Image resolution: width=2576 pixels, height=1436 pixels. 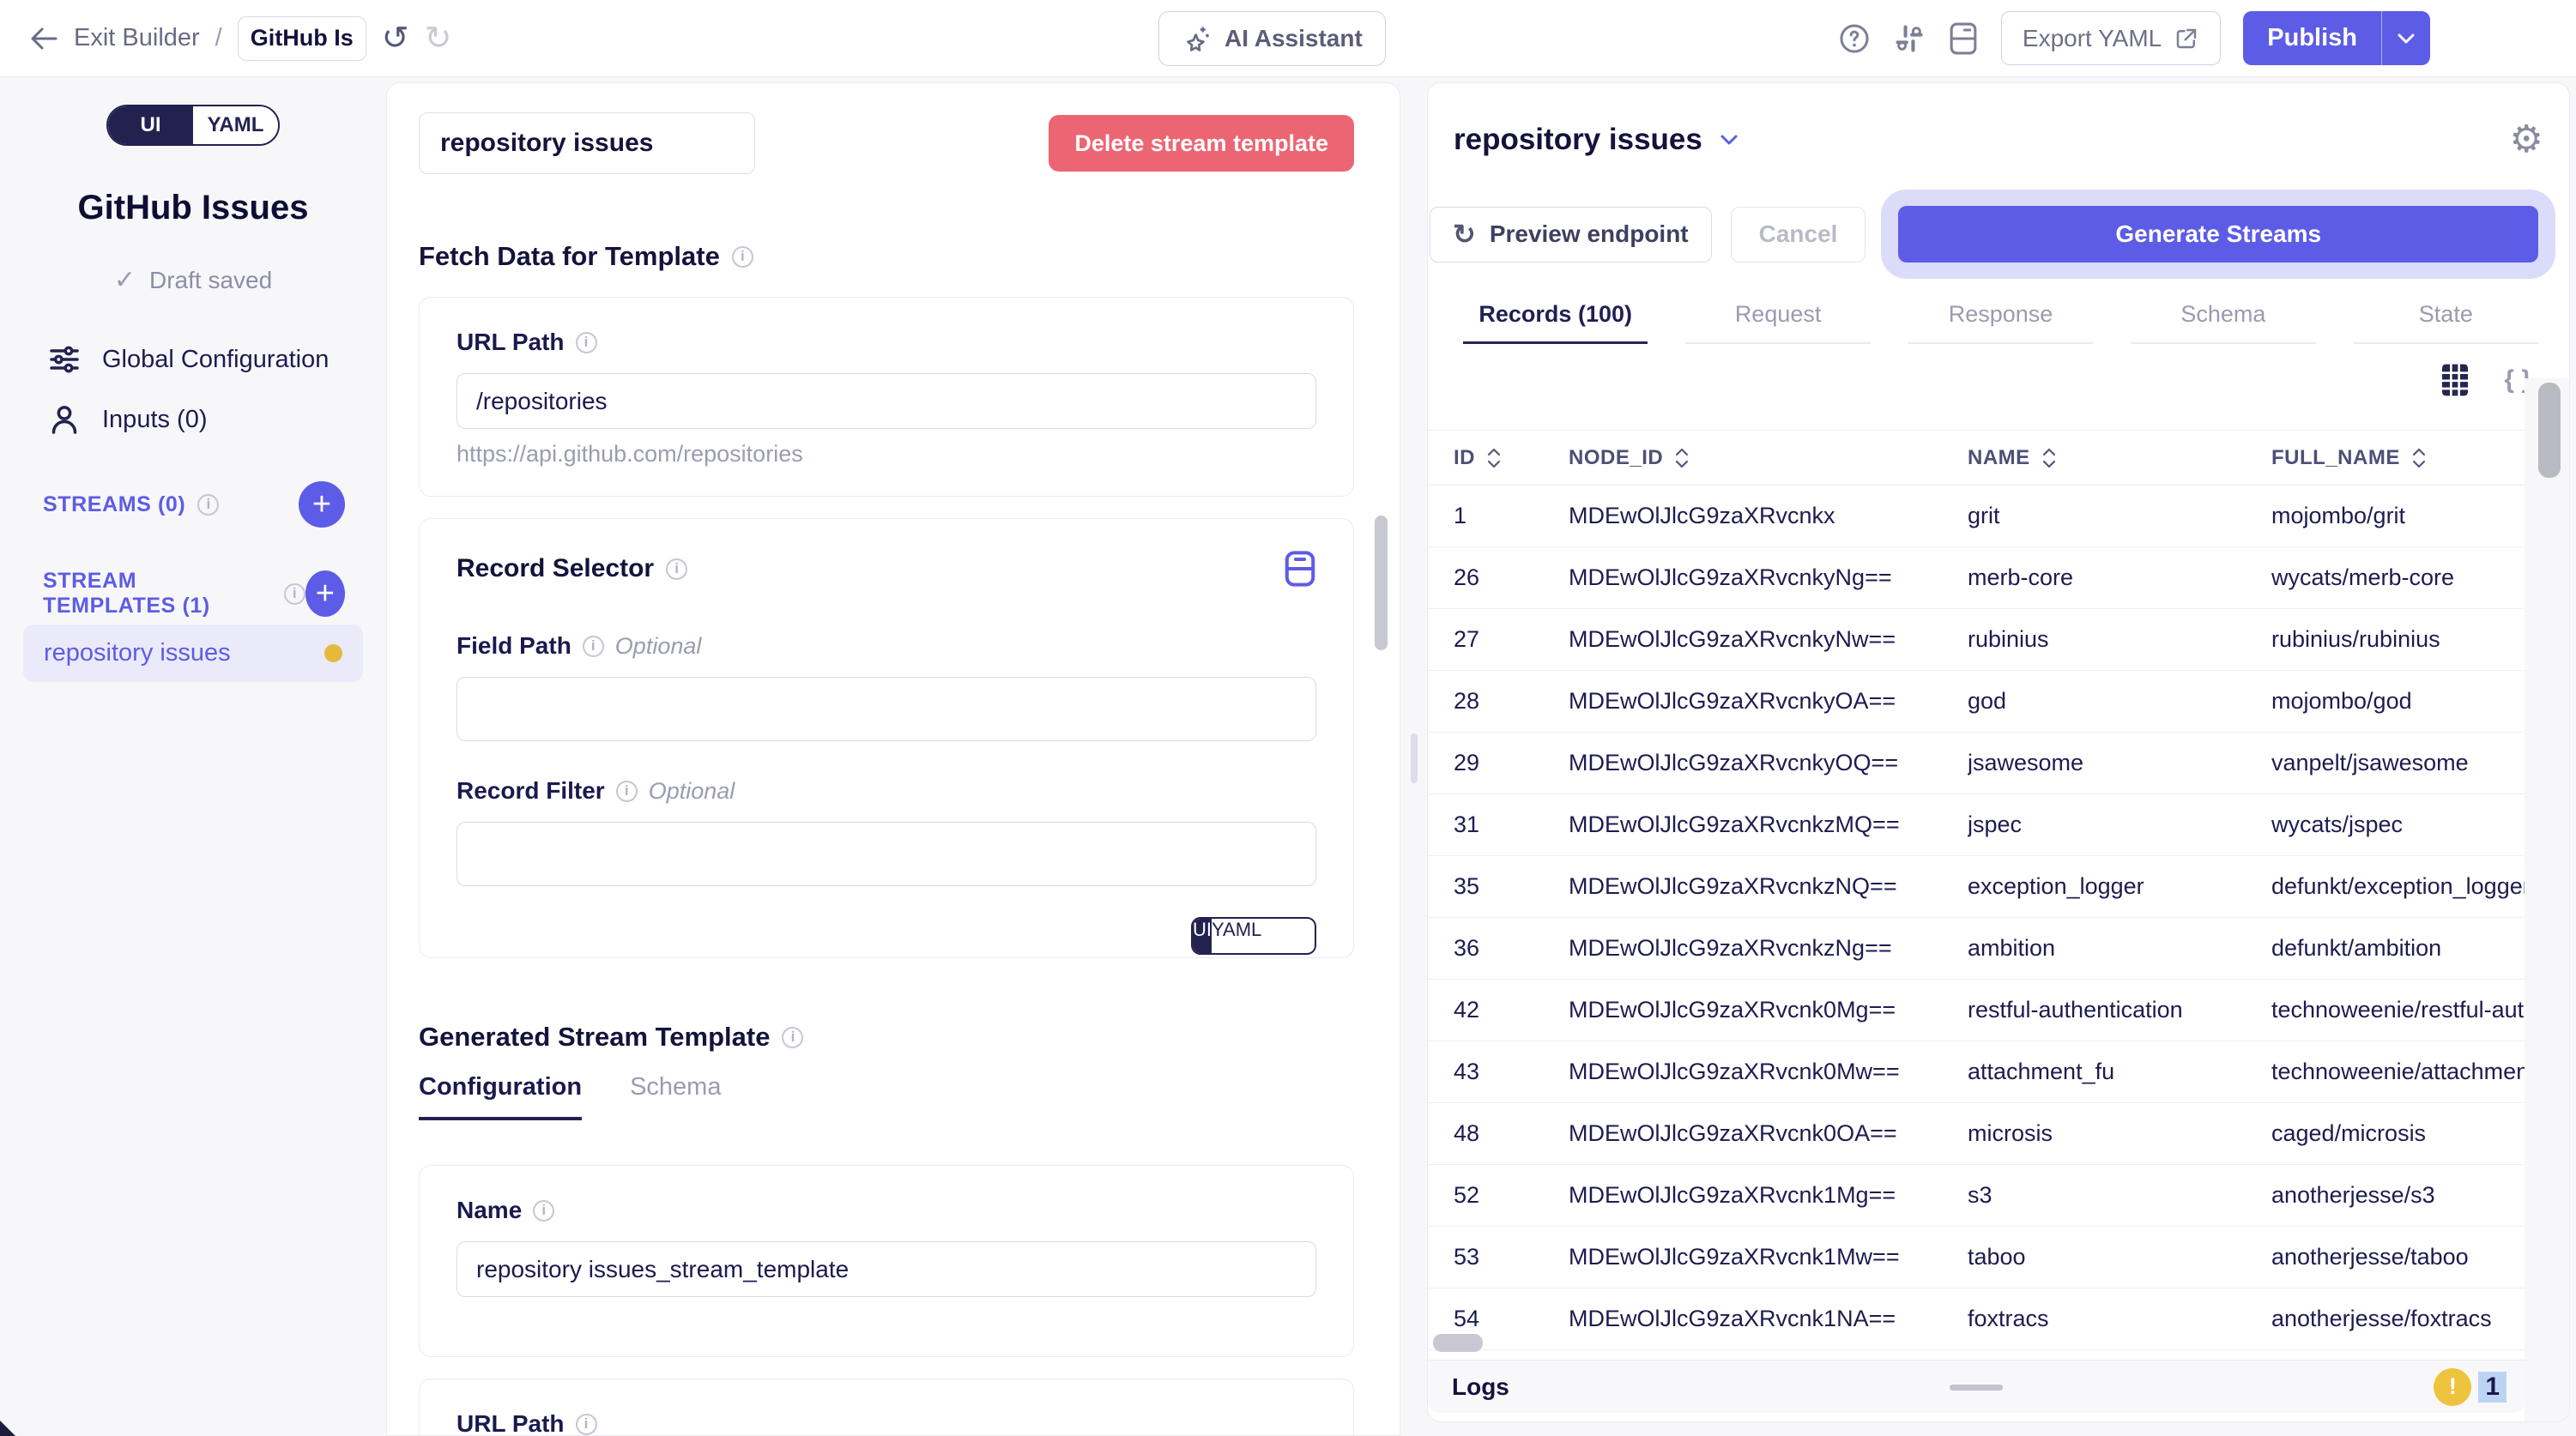 I want to click on stream-selector-dropdown: repository issues, so click(x=1597, y=140).